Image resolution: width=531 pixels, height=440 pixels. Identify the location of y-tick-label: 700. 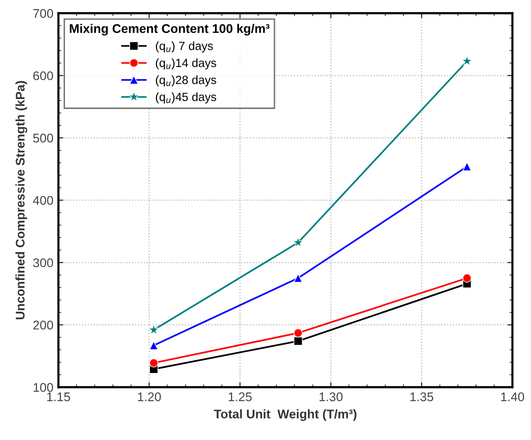
(43, 13).